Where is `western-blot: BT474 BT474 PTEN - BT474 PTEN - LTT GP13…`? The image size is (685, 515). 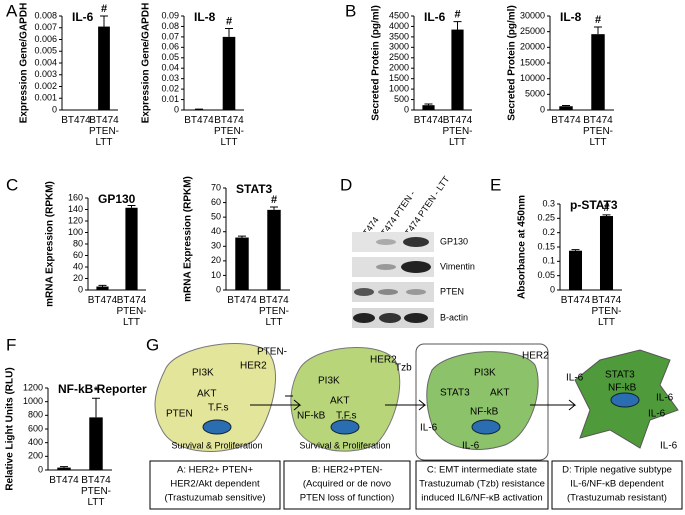 western-blot: BT474 BT474 PTEN - BT474 PTEN - LTT GP13… is located at coordinates (413, 251).